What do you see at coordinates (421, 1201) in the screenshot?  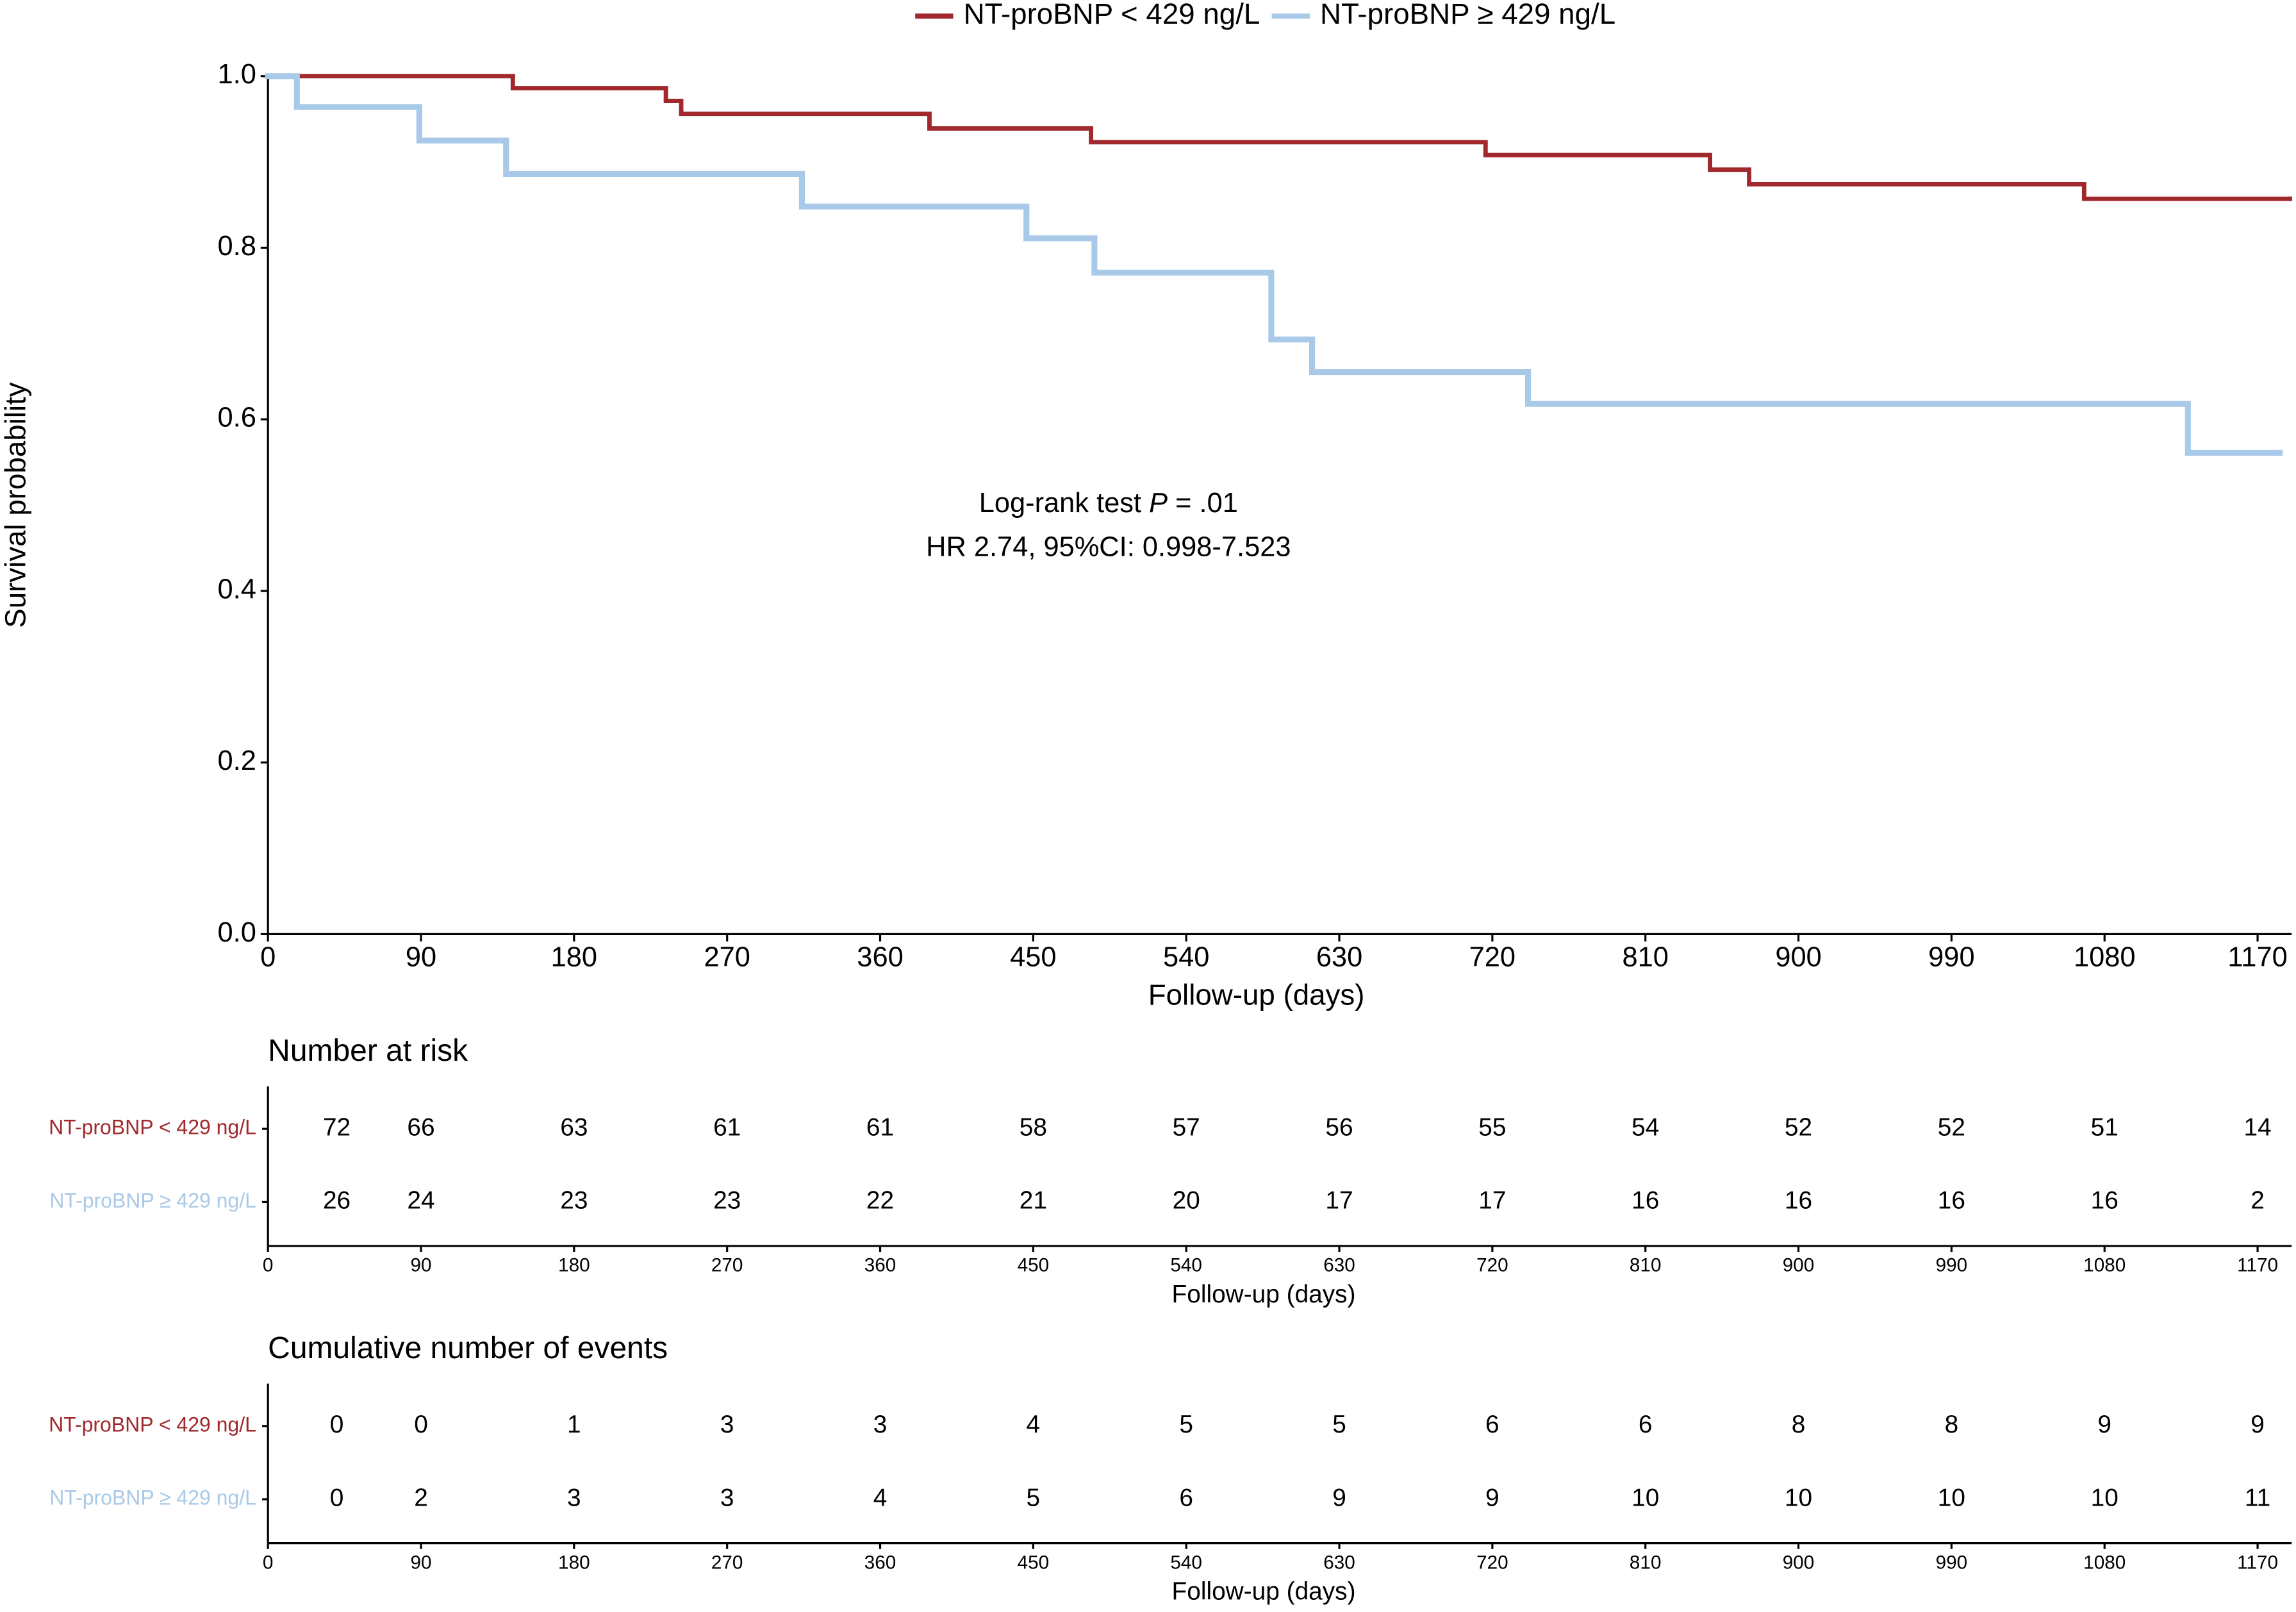 I see `table-value: 24` at bounding box center [421, 1201].